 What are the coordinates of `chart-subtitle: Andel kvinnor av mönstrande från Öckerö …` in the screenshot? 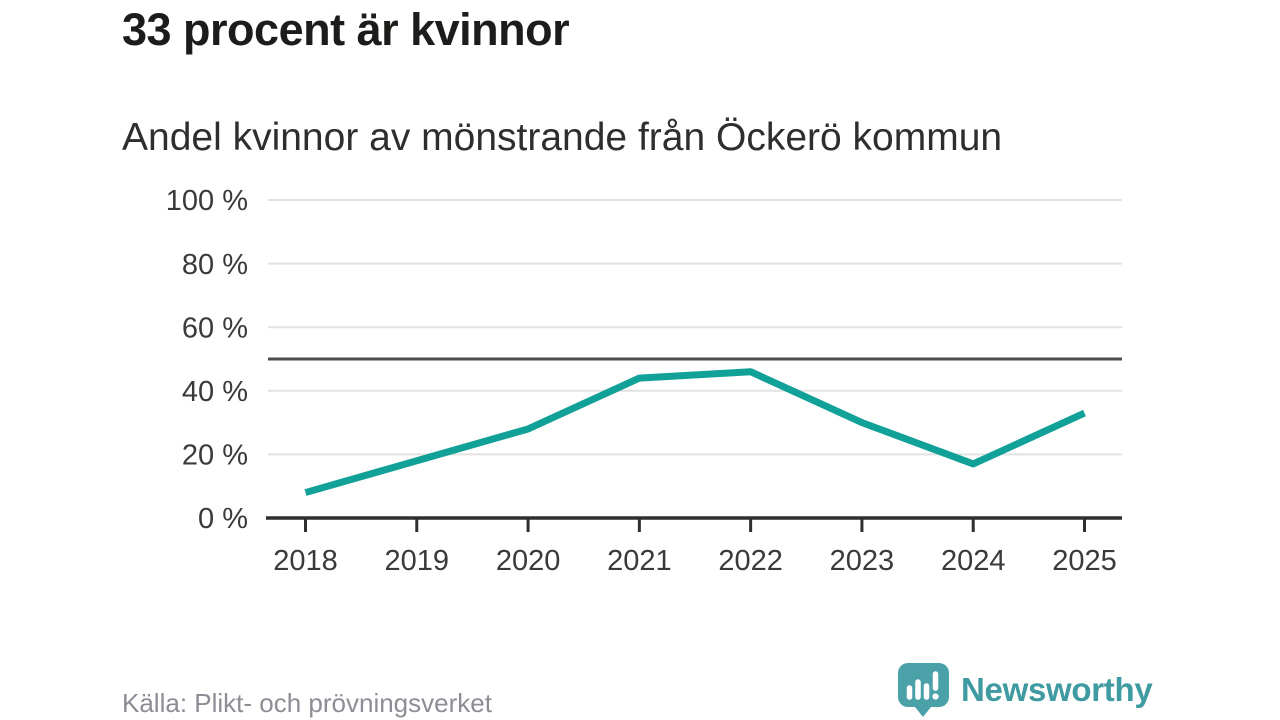 It's located at (562, 137).